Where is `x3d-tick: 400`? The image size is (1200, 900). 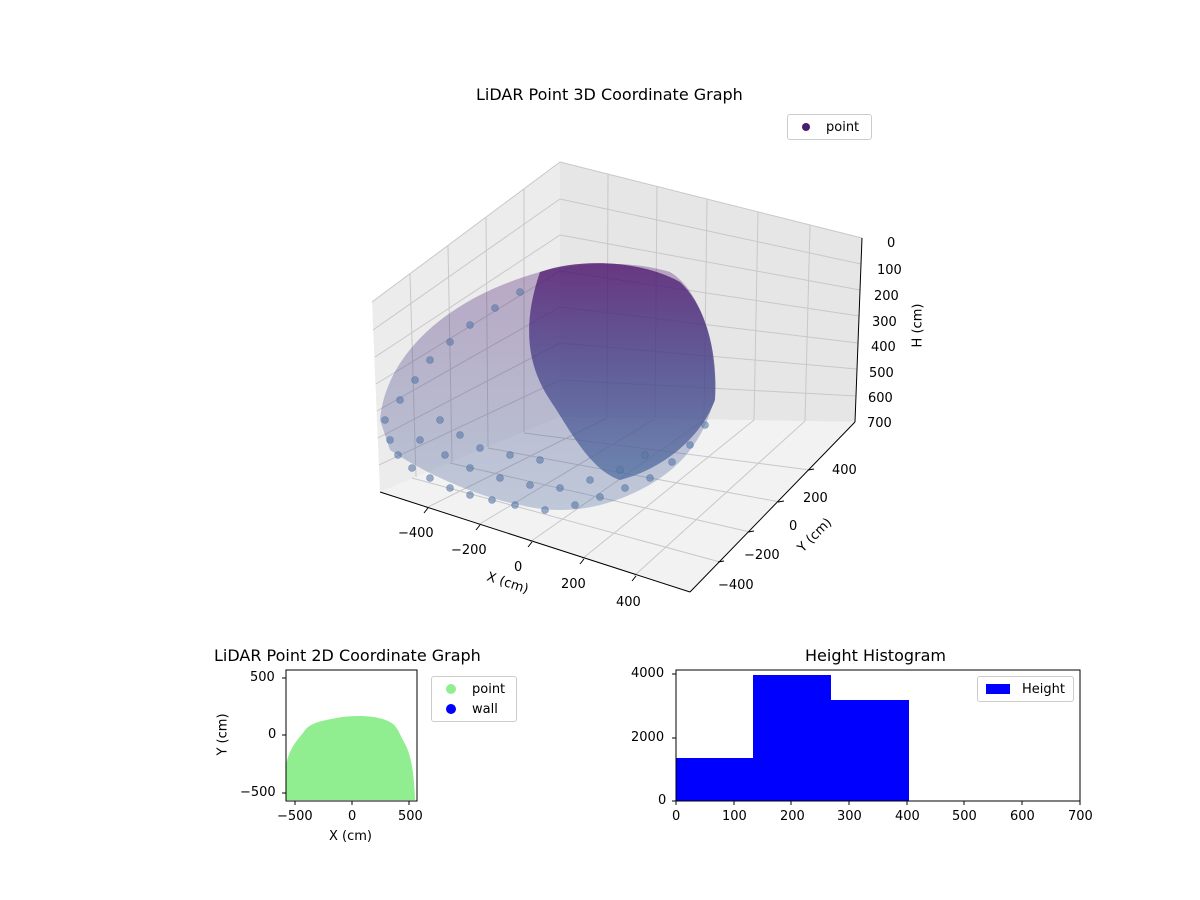
x3d-tick: 400 is located at coordinates (628, 602).